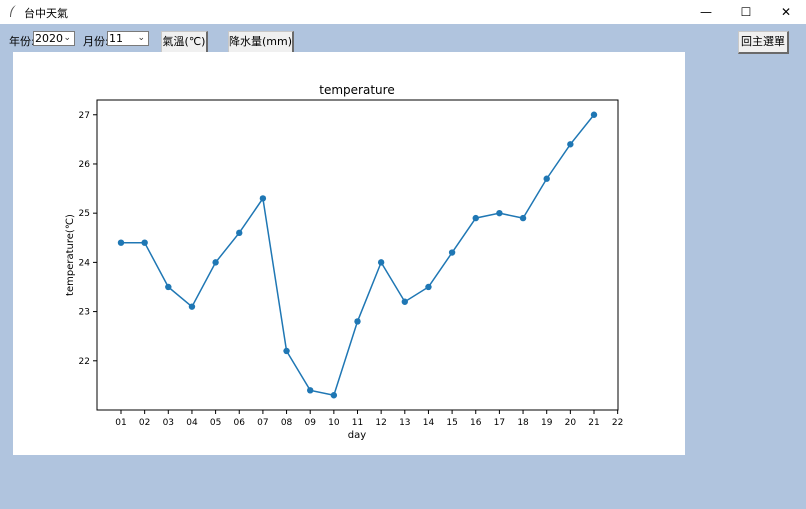 This screenshot has width=806, height=509. What do you see at coordinates (706, 12) in the screenshot?
I see `minimize-button: —` at bounding box center [706, 12].